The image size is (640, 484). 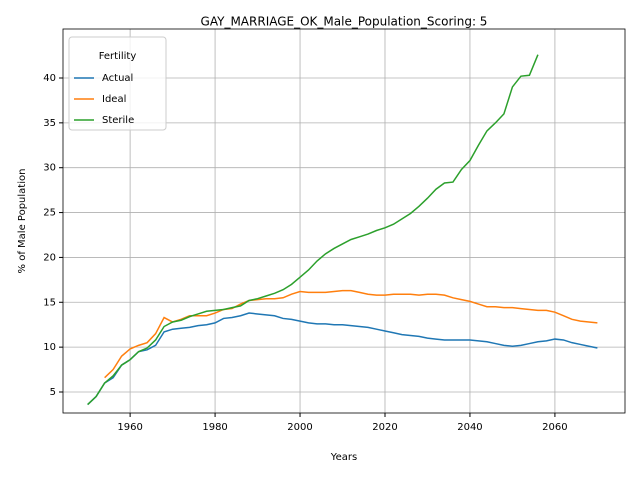 What do you see at coordinates (53, 392) in the screenshot?
I see `y-tick-label: 5` at bounding box center [53, 392].